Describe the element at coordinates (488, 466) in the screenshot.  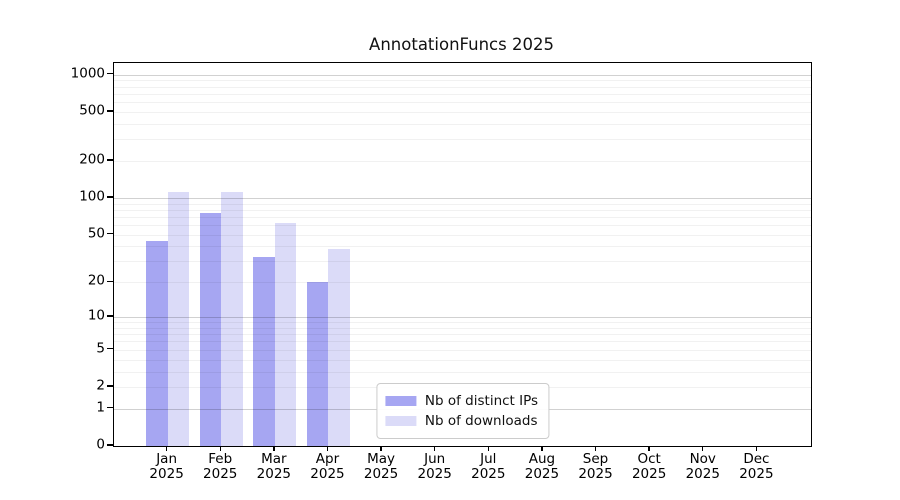
I see `x-tick-label-jul: Jul 2025` at that location.